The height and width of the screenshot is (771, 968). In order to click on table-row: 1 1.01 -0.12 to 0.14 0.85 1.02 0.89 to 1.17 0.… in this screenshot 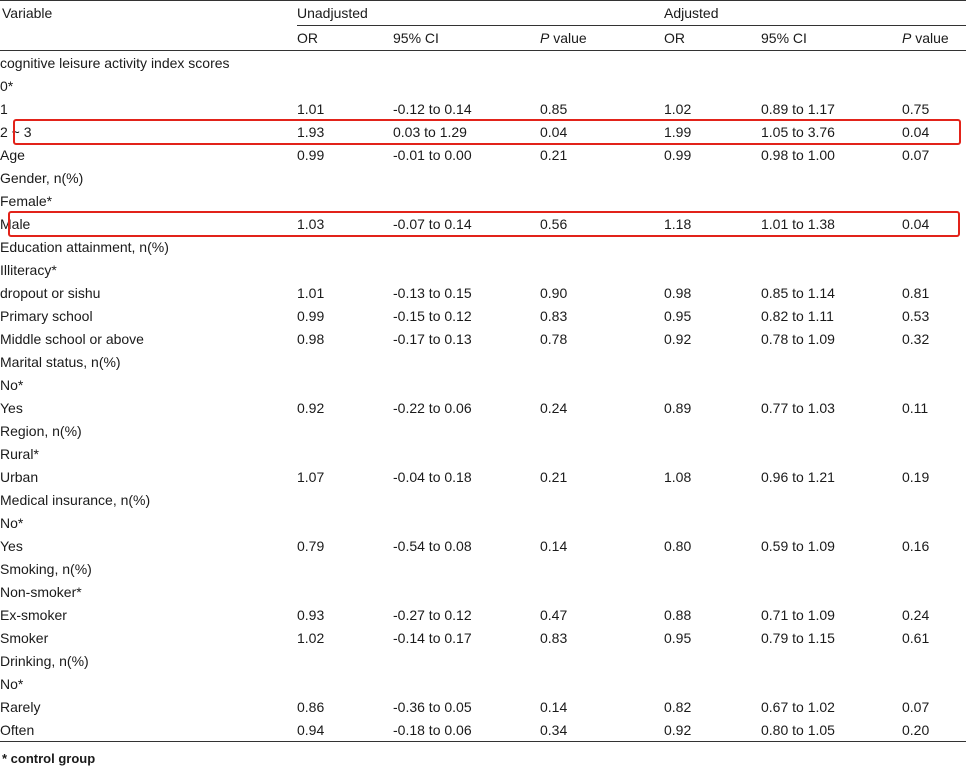, I will do `click(483, 108)`.